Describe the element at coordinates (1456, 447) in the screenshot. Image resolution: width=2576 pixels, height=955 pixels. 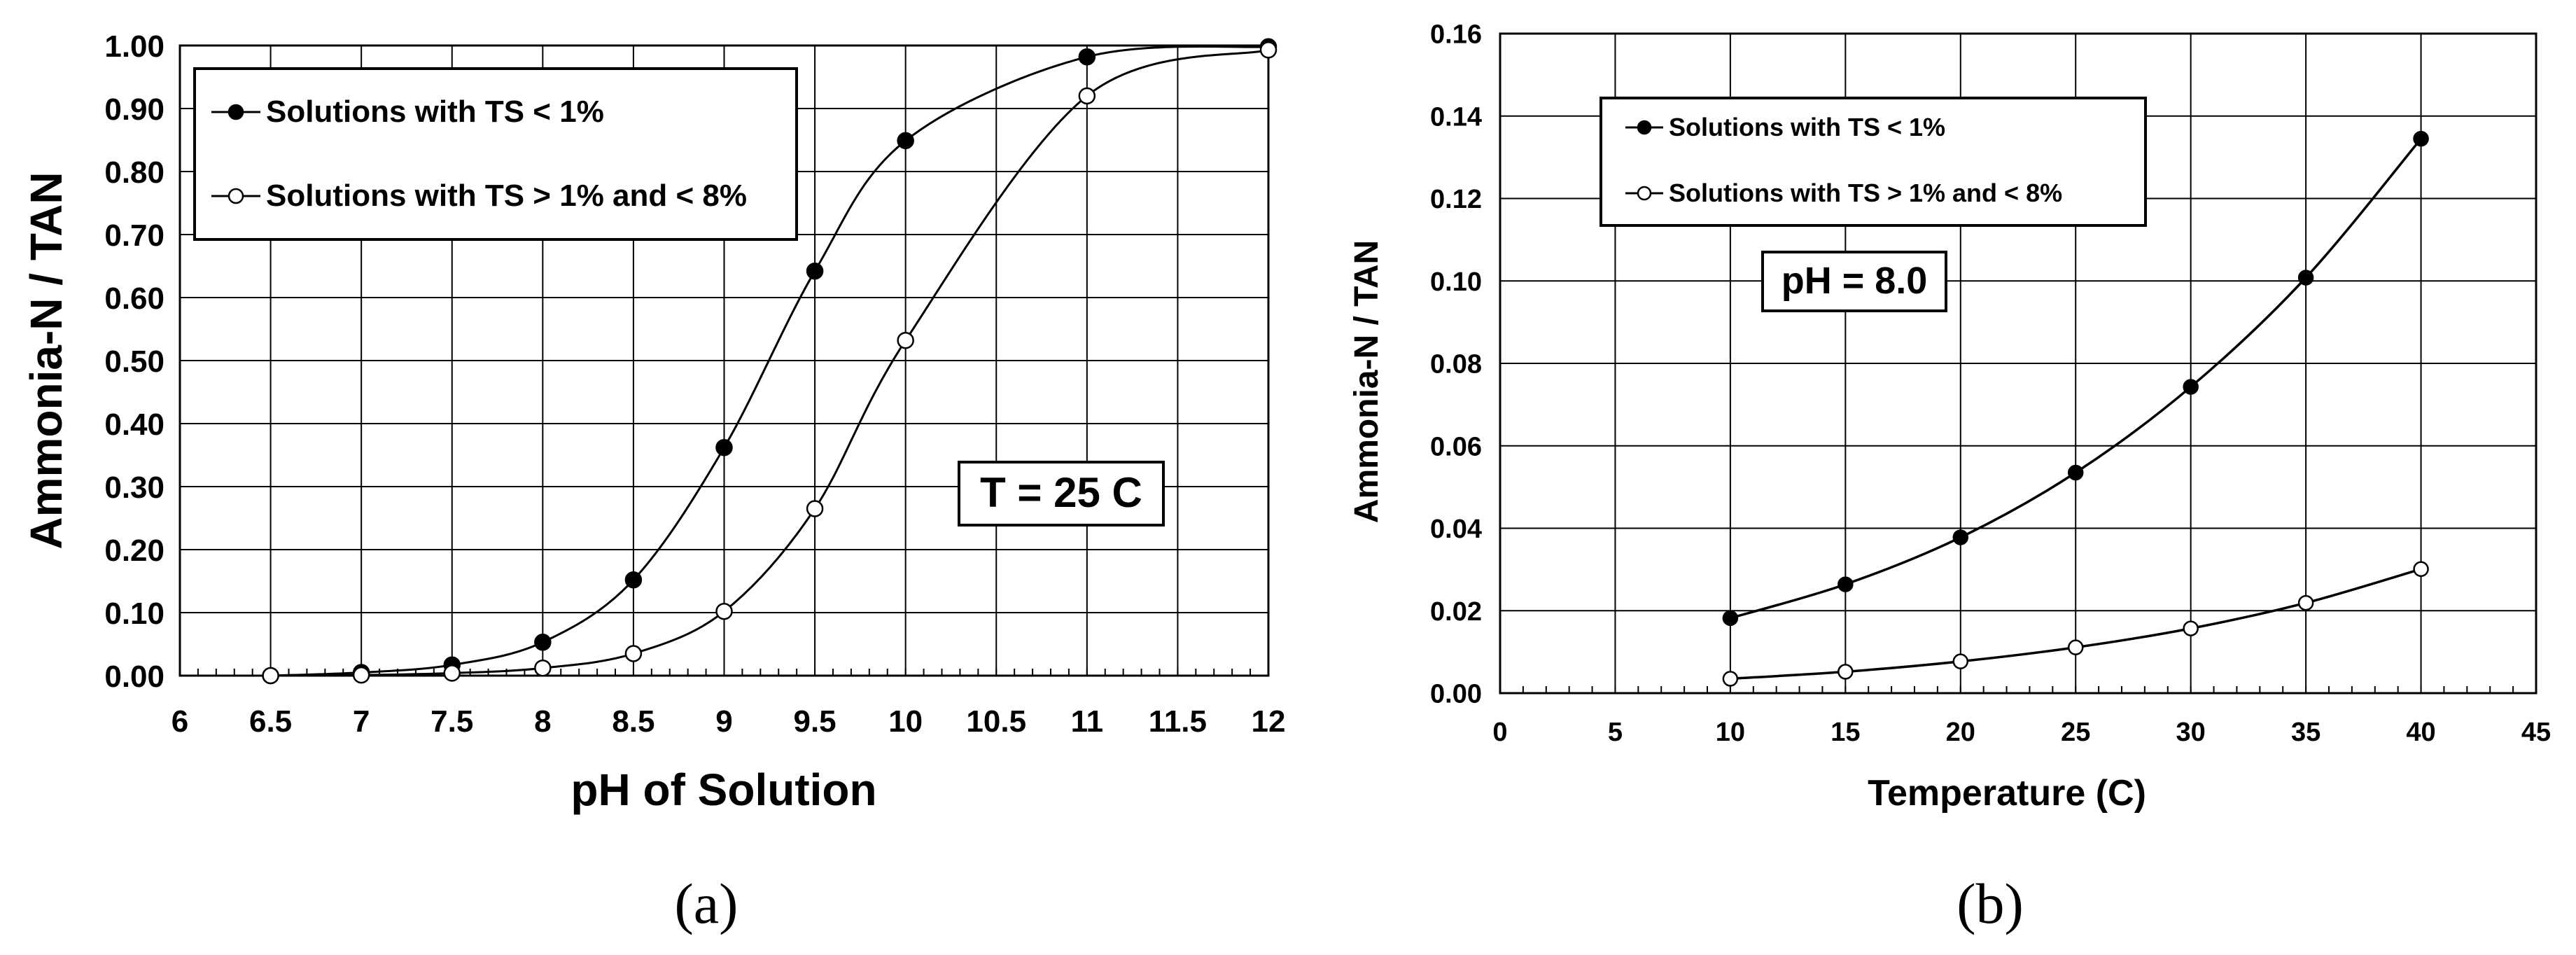
I see `chart-b-y-tick-label: 0.06` at that location.